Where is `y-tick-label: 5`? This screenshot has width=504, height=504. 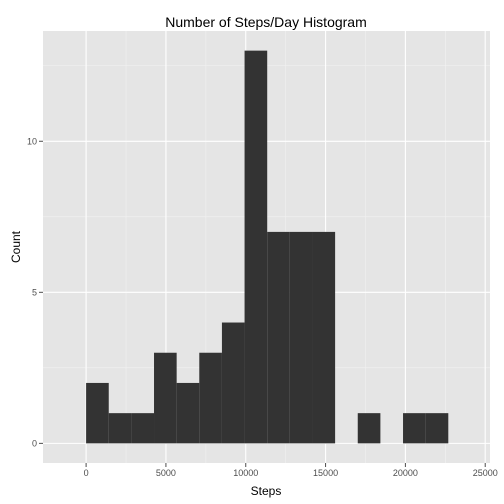 y-tick-label: 5 is located at coordinates (34, 292).